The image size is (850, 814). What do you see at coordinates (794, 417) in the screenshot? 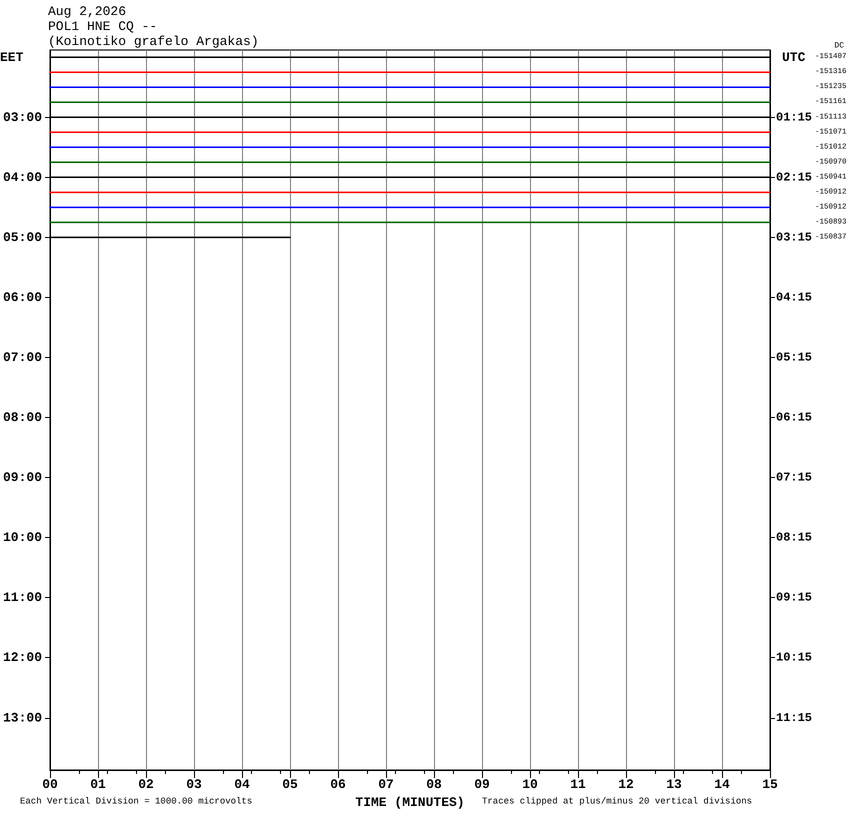
I see `y2-tick-label: 06:15` at bounding box center [794, 417].